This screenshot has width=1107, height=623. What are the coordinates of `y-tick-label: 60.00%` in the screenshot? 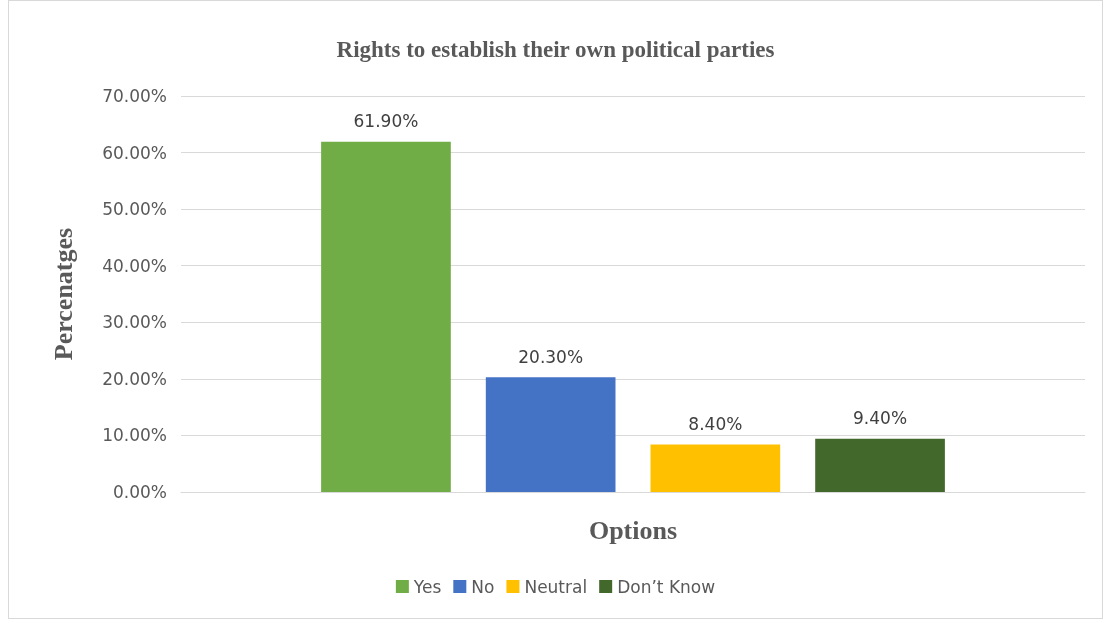 It's located at (134, 152).